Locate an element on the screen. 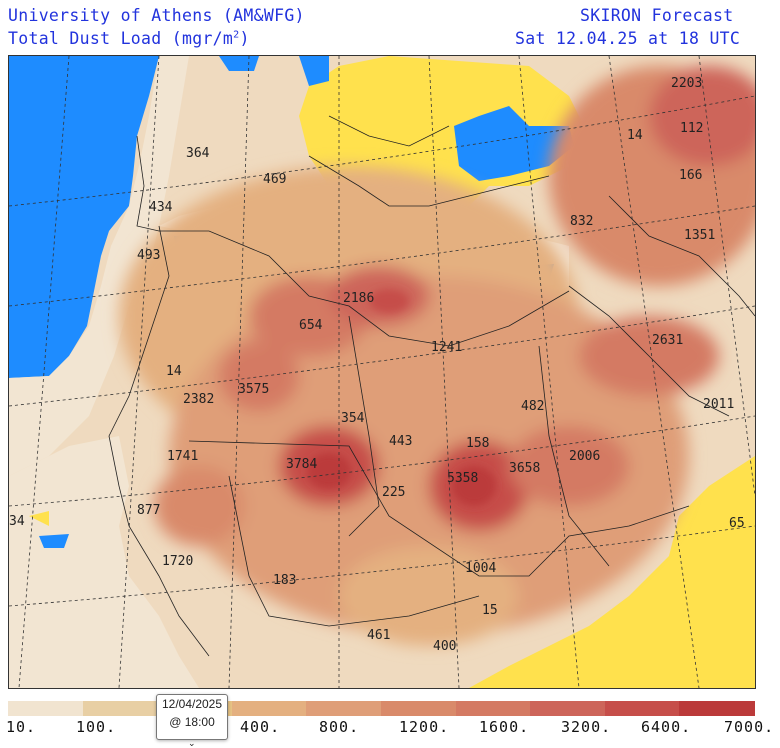 This screenshot has height=748, width=780. forecast-datetime: Sat 12.04.25 at 18 UTC is located at coordinates (628, 38).